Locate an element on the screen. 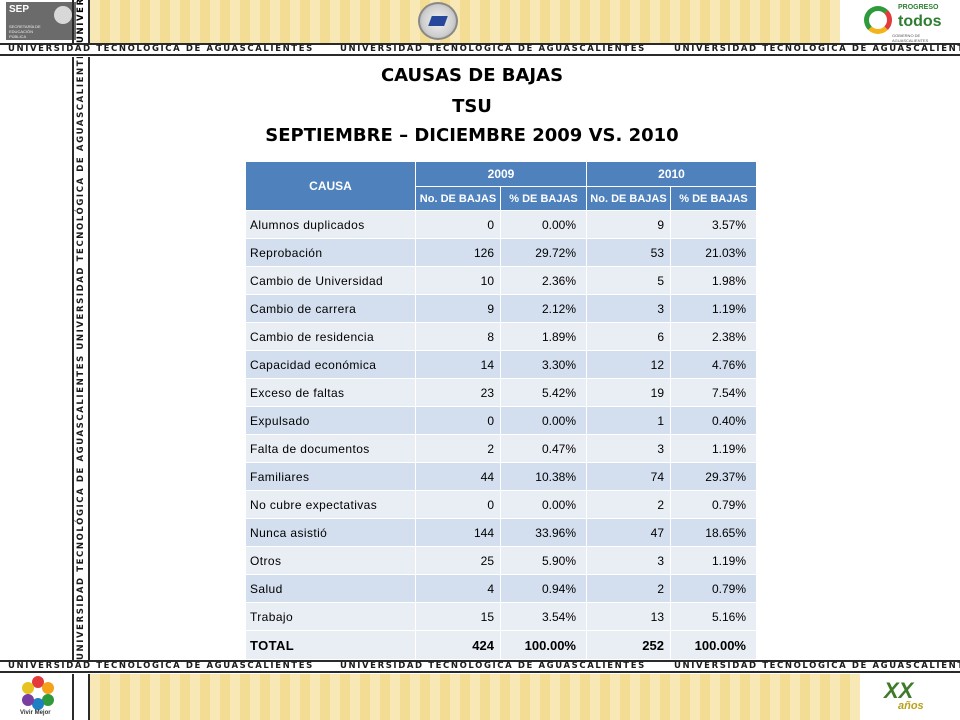 The height and width of the screenshot is (720, 960). total-count-cell: 424 is located at coordinates (458, 645).